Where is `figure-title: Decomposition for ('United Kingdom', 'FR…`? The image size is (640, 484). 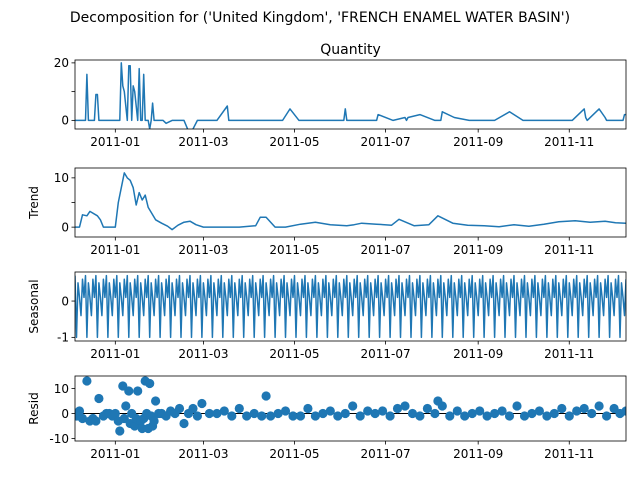
figure-title: Decomposition for ('United Kingdom', 'FR… is located at coordinates (320, 18).